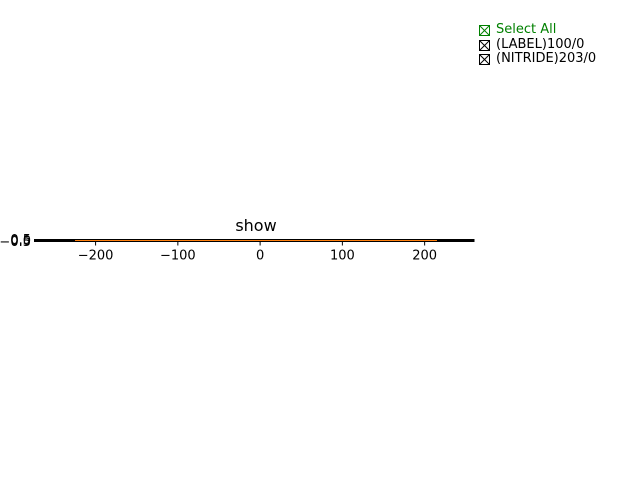 This screenshot has height=480, width=640. What do you see at coordinates (178, 256) in the screenshot?
I see `x-tick-label: −100` at bounding box center [178, 256].